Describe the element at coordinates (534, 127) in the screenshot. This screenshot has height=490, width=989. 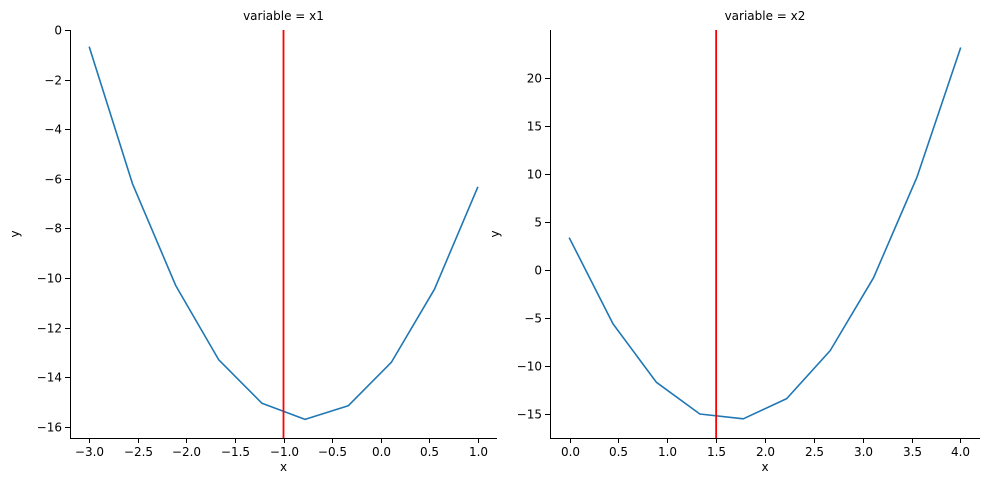
I see `y-tick-label: 15` at that location.